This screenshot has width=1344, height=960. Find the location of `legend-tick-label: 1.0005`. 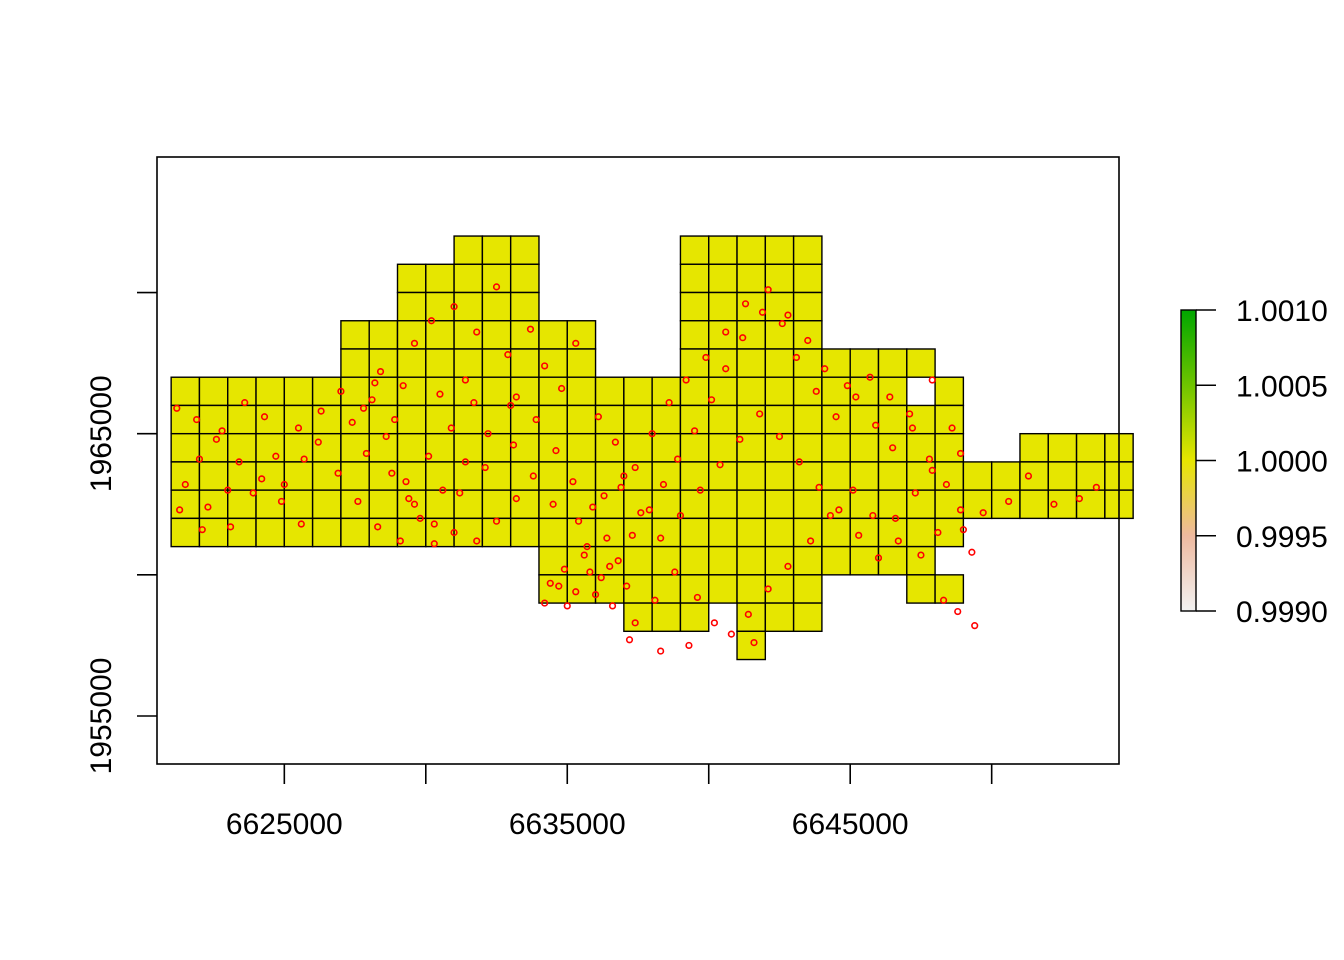

legend-tick-label: 1.0005 is located at coordinates (1282, 386).